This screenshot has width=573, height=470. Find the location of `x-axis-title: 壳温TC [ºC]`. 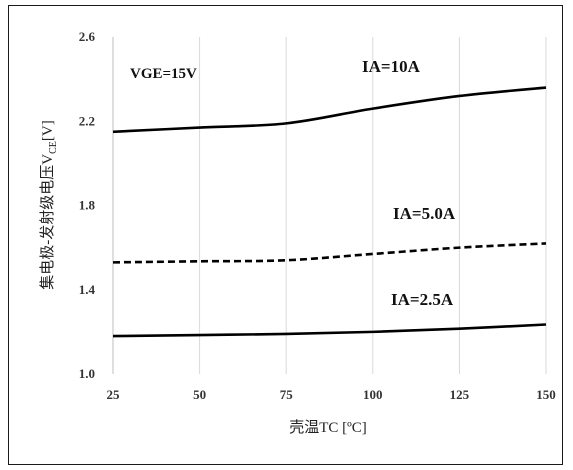

x-axis-title: 壳温TC [ºC] is located at coordinates (328, 427).